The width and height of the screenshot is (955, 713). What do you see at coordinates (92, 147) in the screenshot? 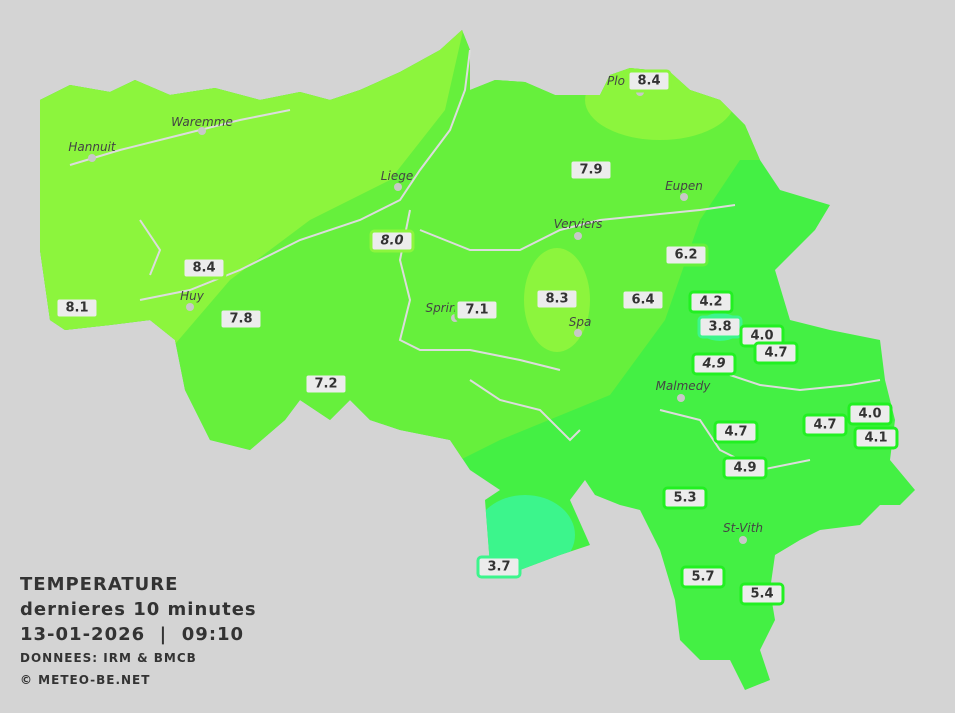
I see `city-label: Hannuit` at bounding box center [92, 147].